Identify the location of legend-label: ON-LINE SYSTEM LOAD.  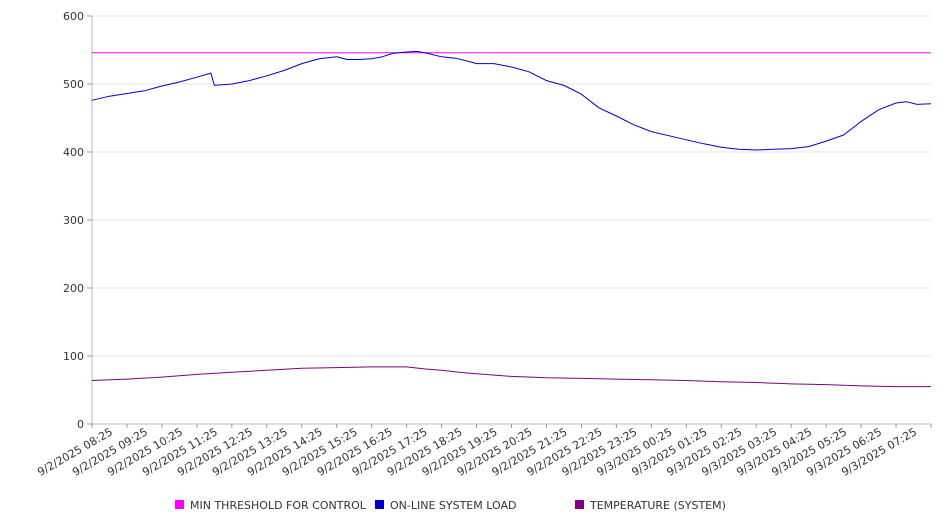
(453, 505).